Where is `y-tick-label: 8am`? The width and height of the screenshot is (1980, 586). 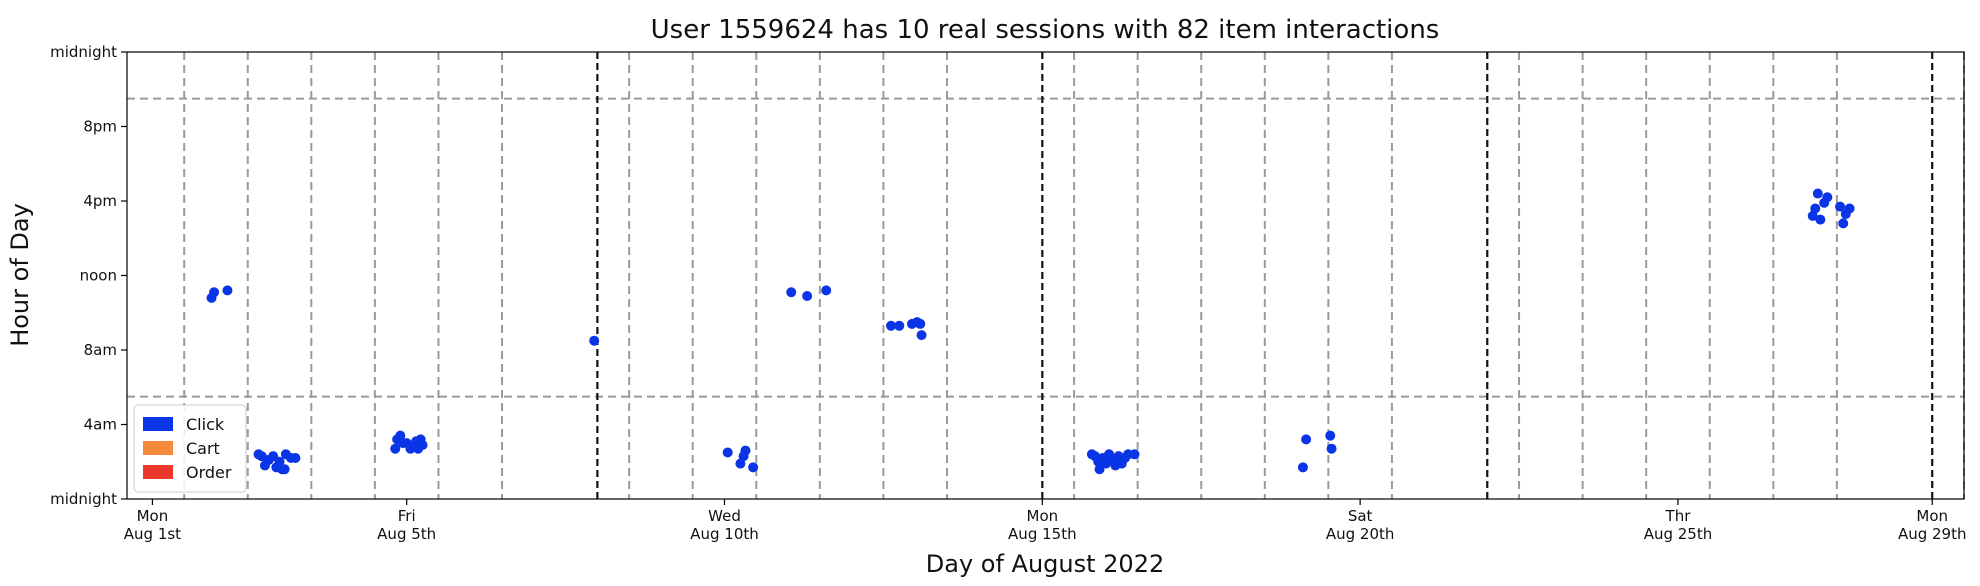
y-tick-label: 8am is located at coordinates (100, 350).